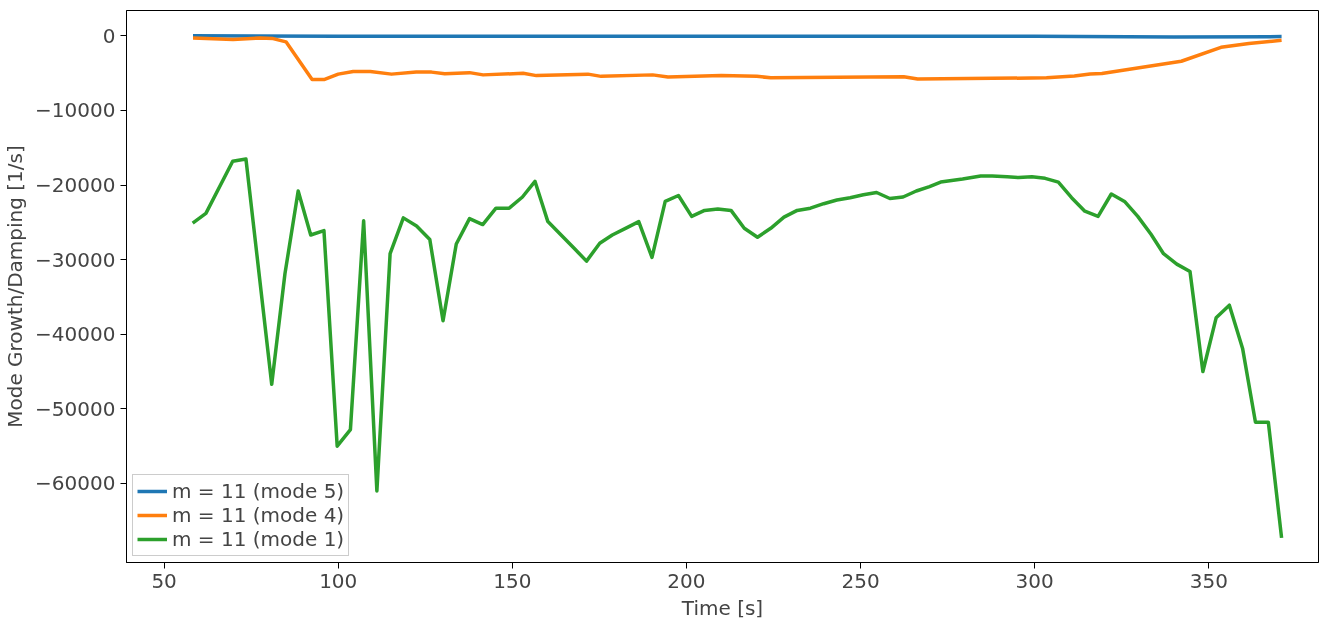 The height and width of the screenshot is (625, 1323). I want to click on y-tick-label: −50000, so click(75, 408).